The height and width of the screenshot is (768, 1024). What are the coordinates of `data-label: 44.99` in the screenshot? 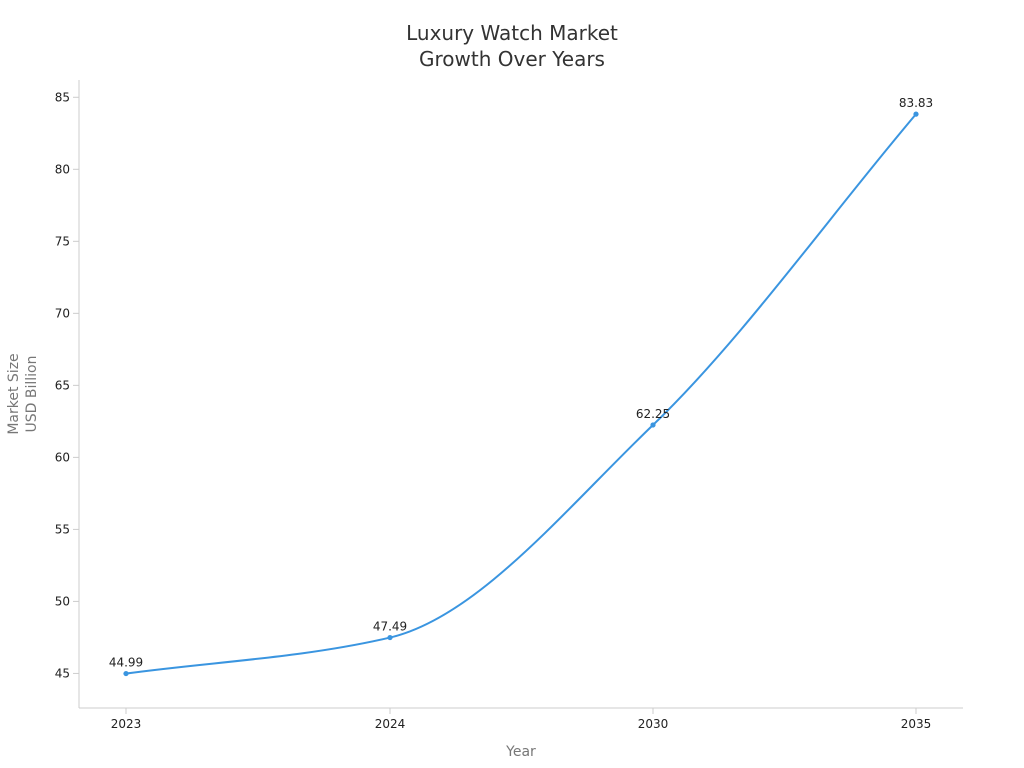 It's located at (126, 663).